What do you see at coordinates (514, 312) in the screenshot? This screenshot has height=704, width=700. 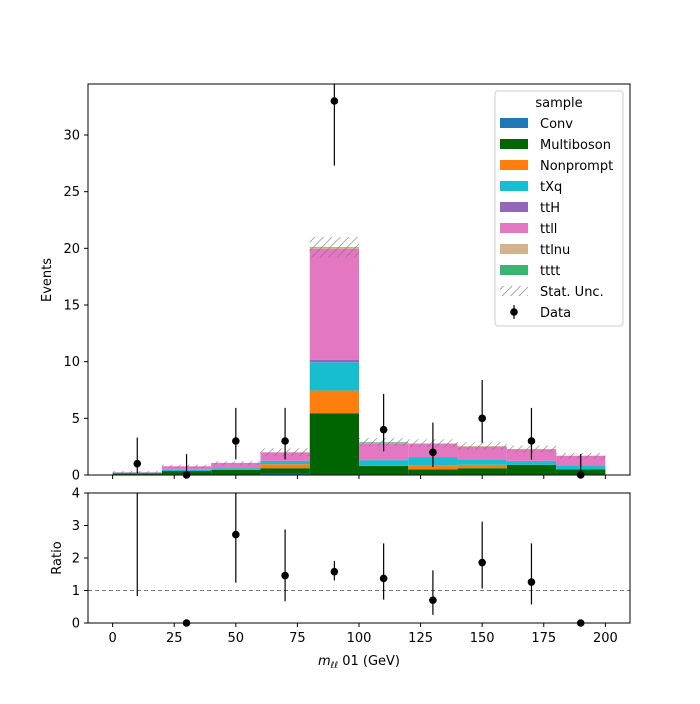 I see `legend-marker-data` at bounding box center [514, 312].